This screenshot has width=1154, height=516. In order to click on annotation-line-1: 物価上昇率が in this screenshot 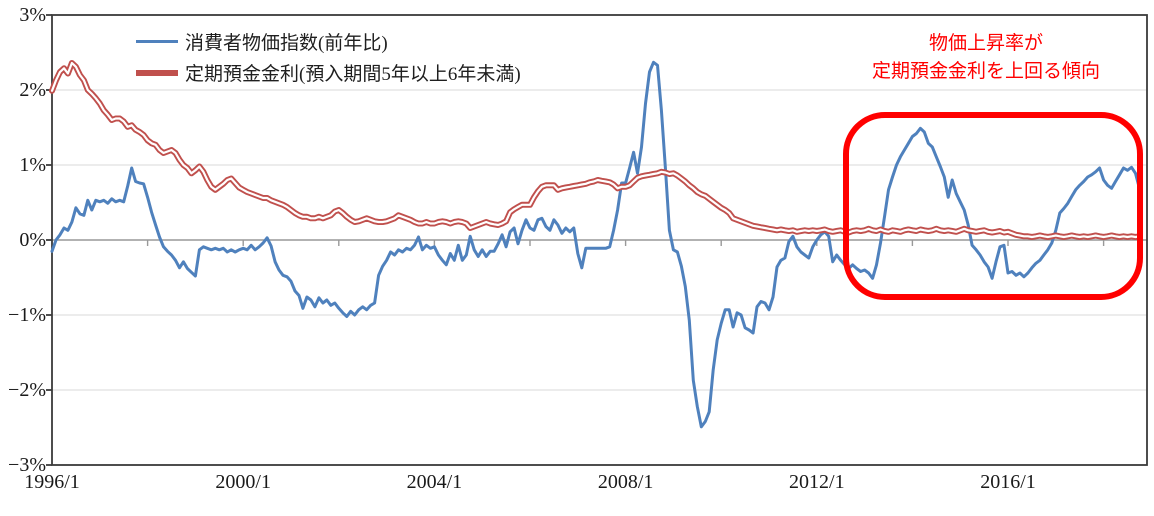, I will do `click(985, 43)`.